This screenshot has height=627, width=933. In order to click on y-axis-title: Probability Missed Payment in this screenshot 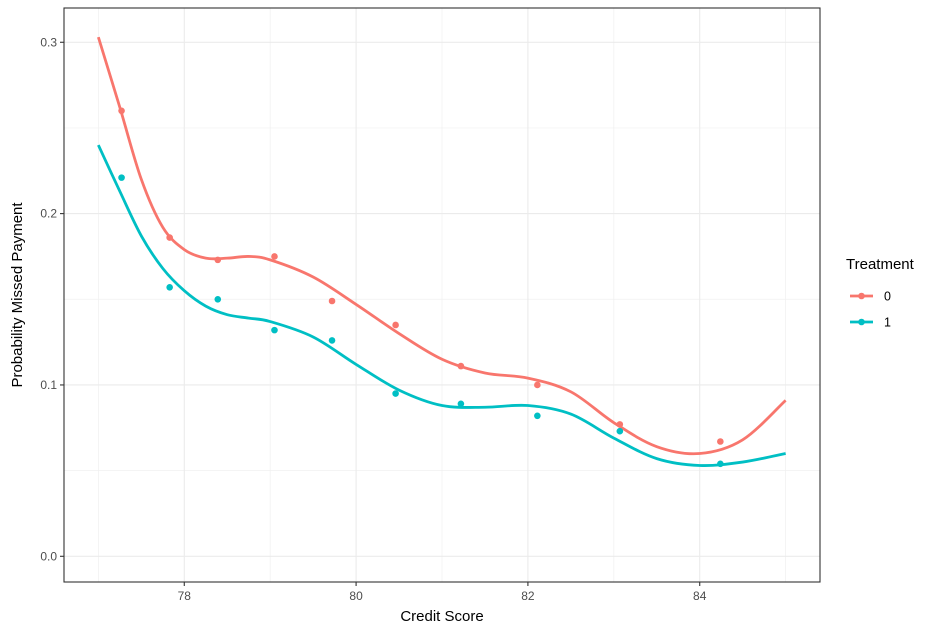, I will do `click(17, 295)`.